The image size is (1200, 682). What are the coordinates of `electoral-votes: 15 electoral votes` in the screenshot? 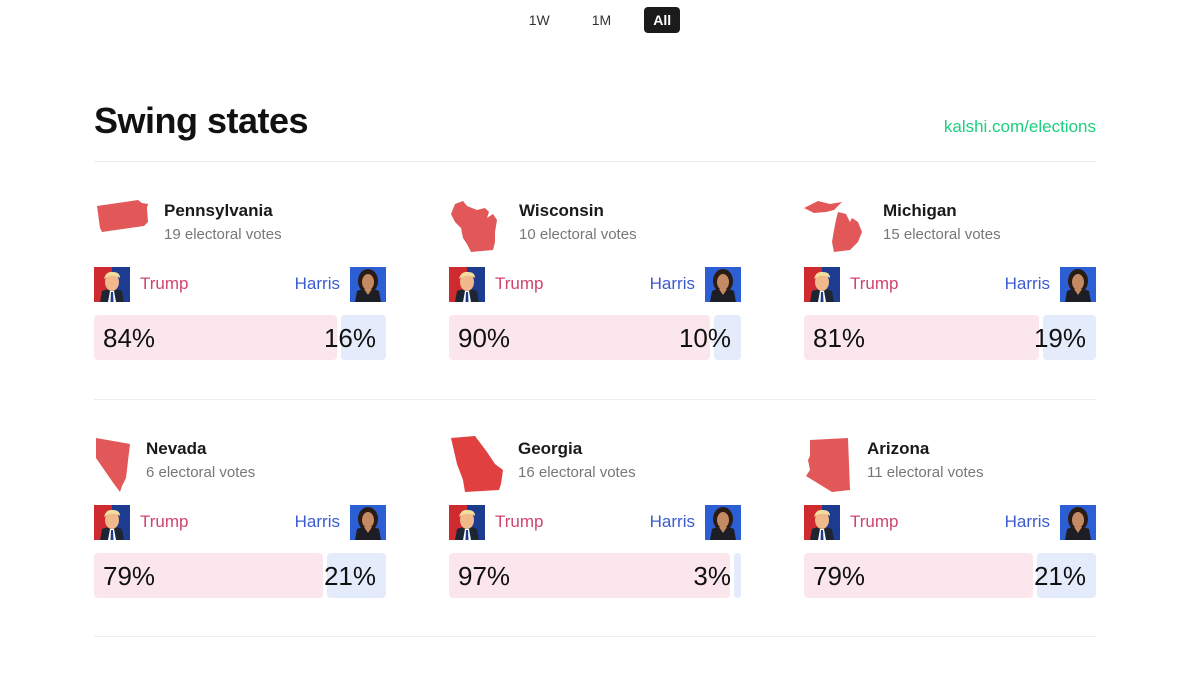 It's located at (942, 234).